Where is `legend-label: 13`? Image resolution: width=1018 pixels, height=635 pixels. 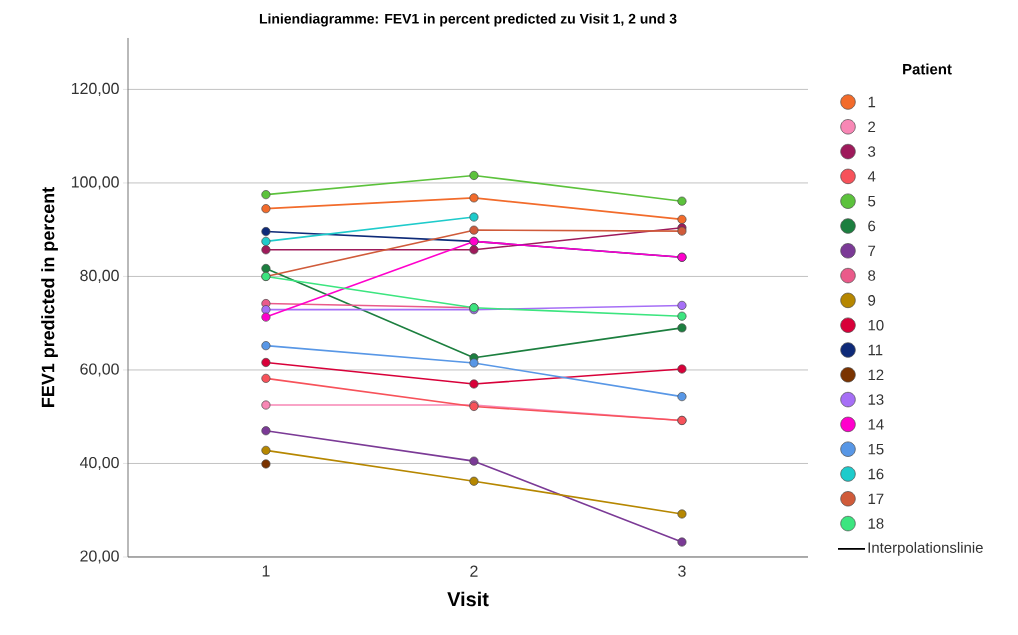
legend-label: 13 is located at coordinates (876, 399).